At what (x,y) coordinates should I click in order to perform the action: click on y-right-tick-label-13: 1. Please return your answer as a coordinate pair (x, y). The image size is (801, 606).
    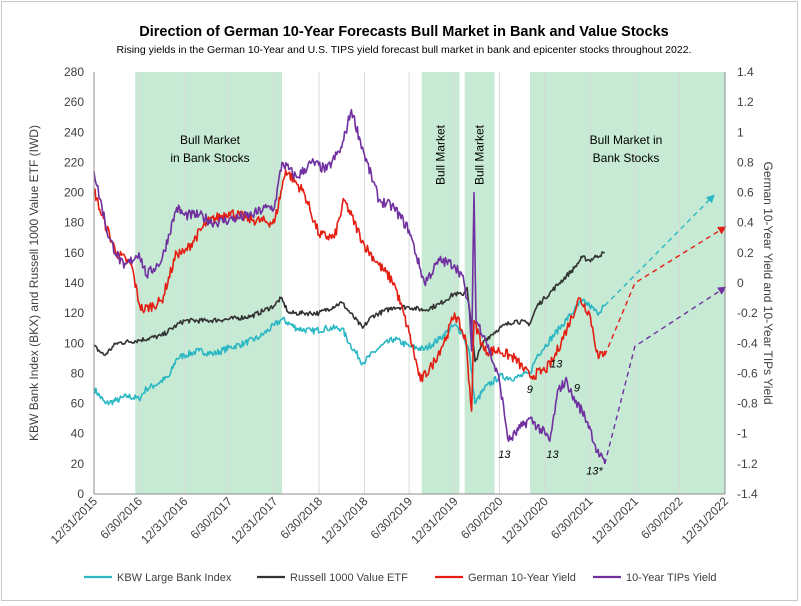
    Looking at the image, I should click on (740, 132).